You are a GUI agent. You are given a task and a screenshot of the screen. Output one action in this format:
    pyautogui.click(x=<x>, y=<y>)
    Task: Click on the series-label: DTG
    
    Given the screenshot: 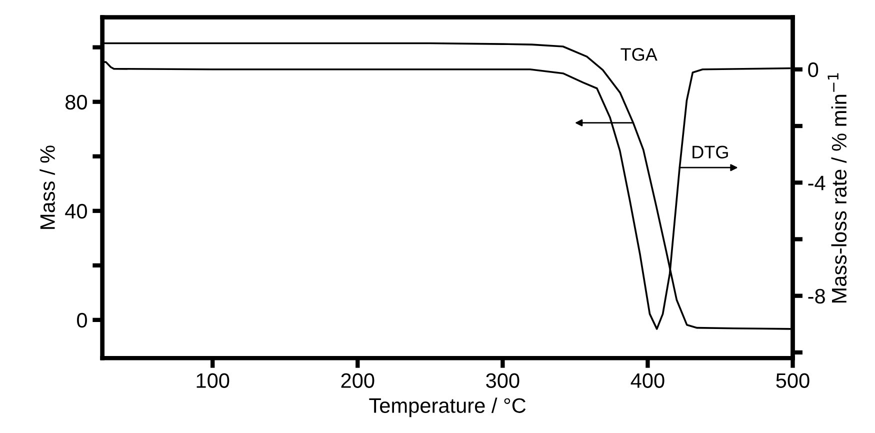 What is the action you would take?
    pyautogui.click(x=710, y=152)
    